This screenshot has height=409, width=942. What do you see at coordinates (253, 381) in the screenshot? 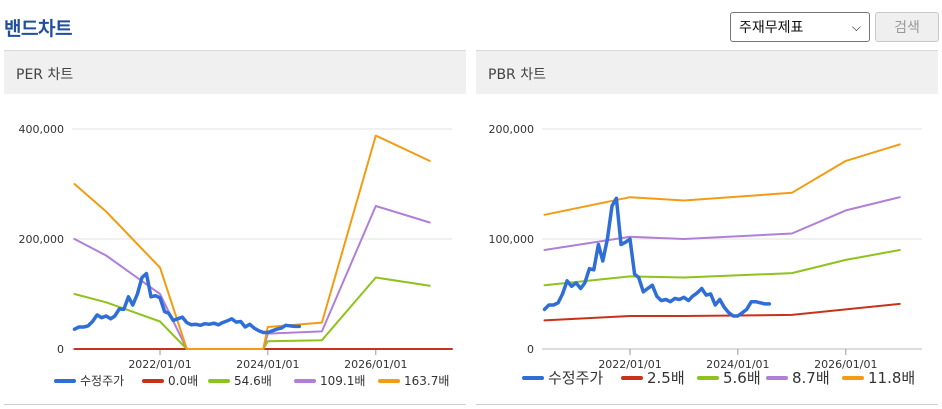
I see `per-legend-label-2: 54.6배` at bounding box center [253, 381].